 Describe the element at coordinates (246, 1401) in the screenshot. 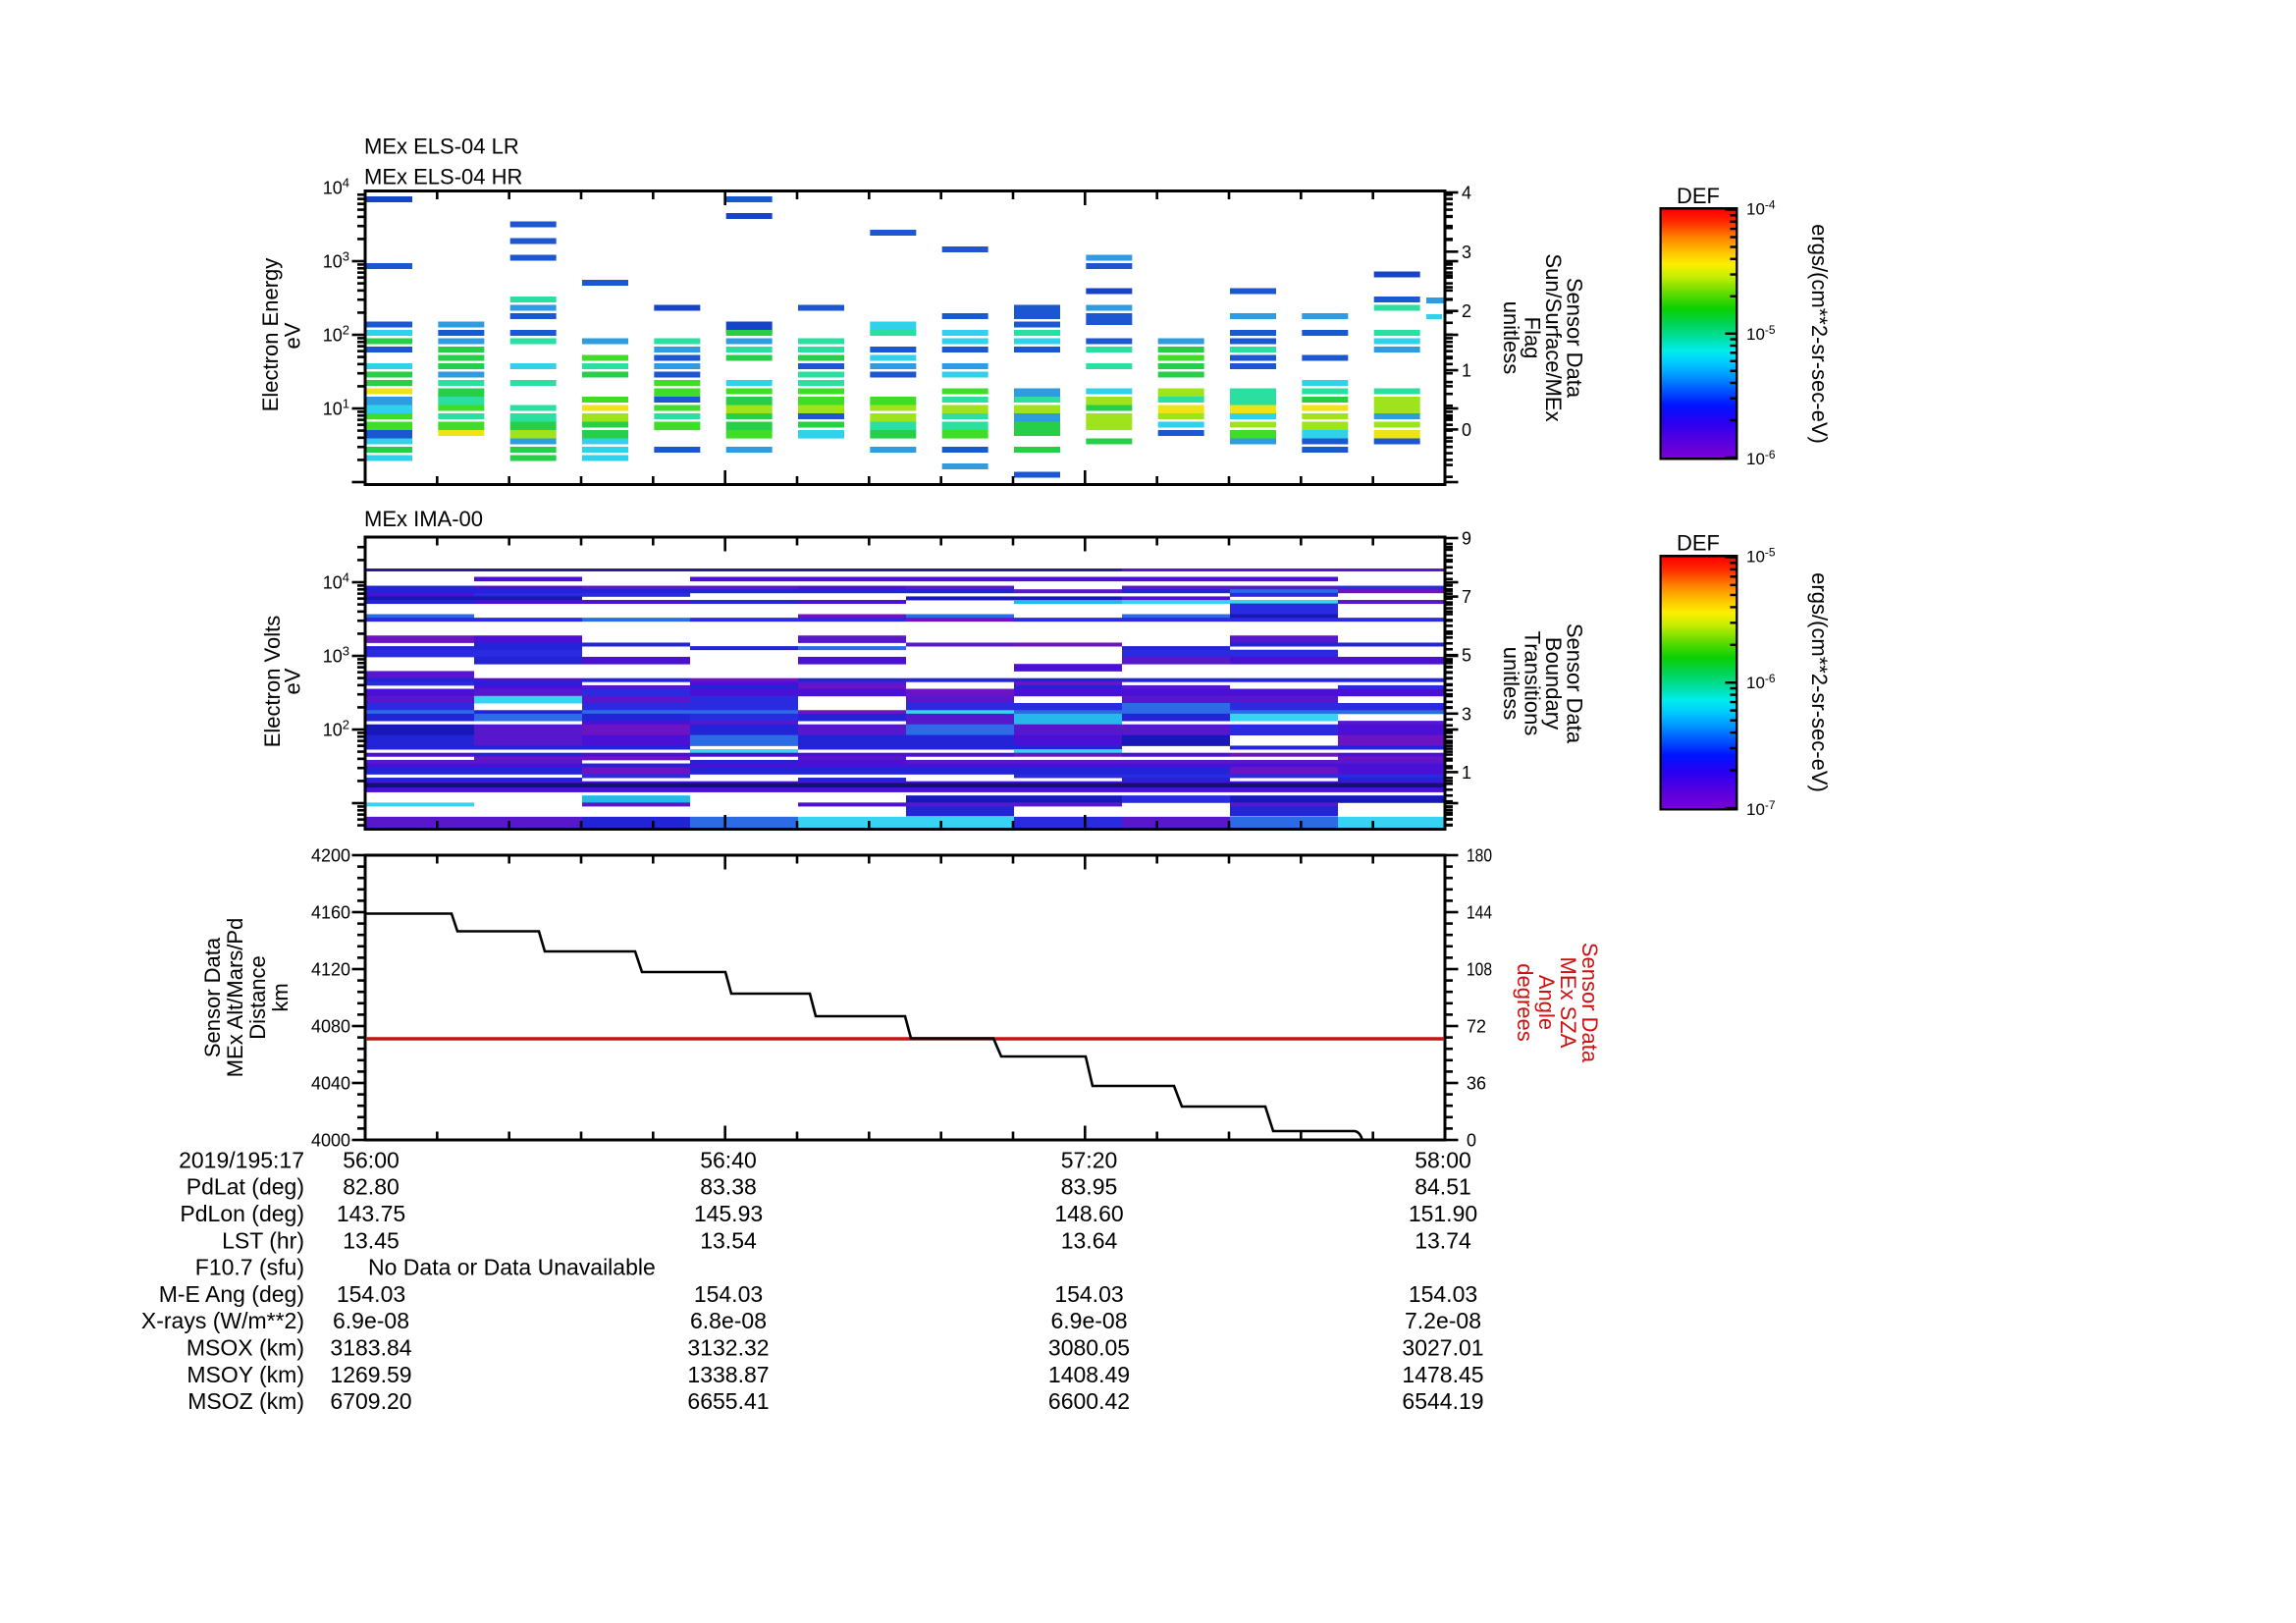

I see `svg-text: MSOZ (km)` at that location.